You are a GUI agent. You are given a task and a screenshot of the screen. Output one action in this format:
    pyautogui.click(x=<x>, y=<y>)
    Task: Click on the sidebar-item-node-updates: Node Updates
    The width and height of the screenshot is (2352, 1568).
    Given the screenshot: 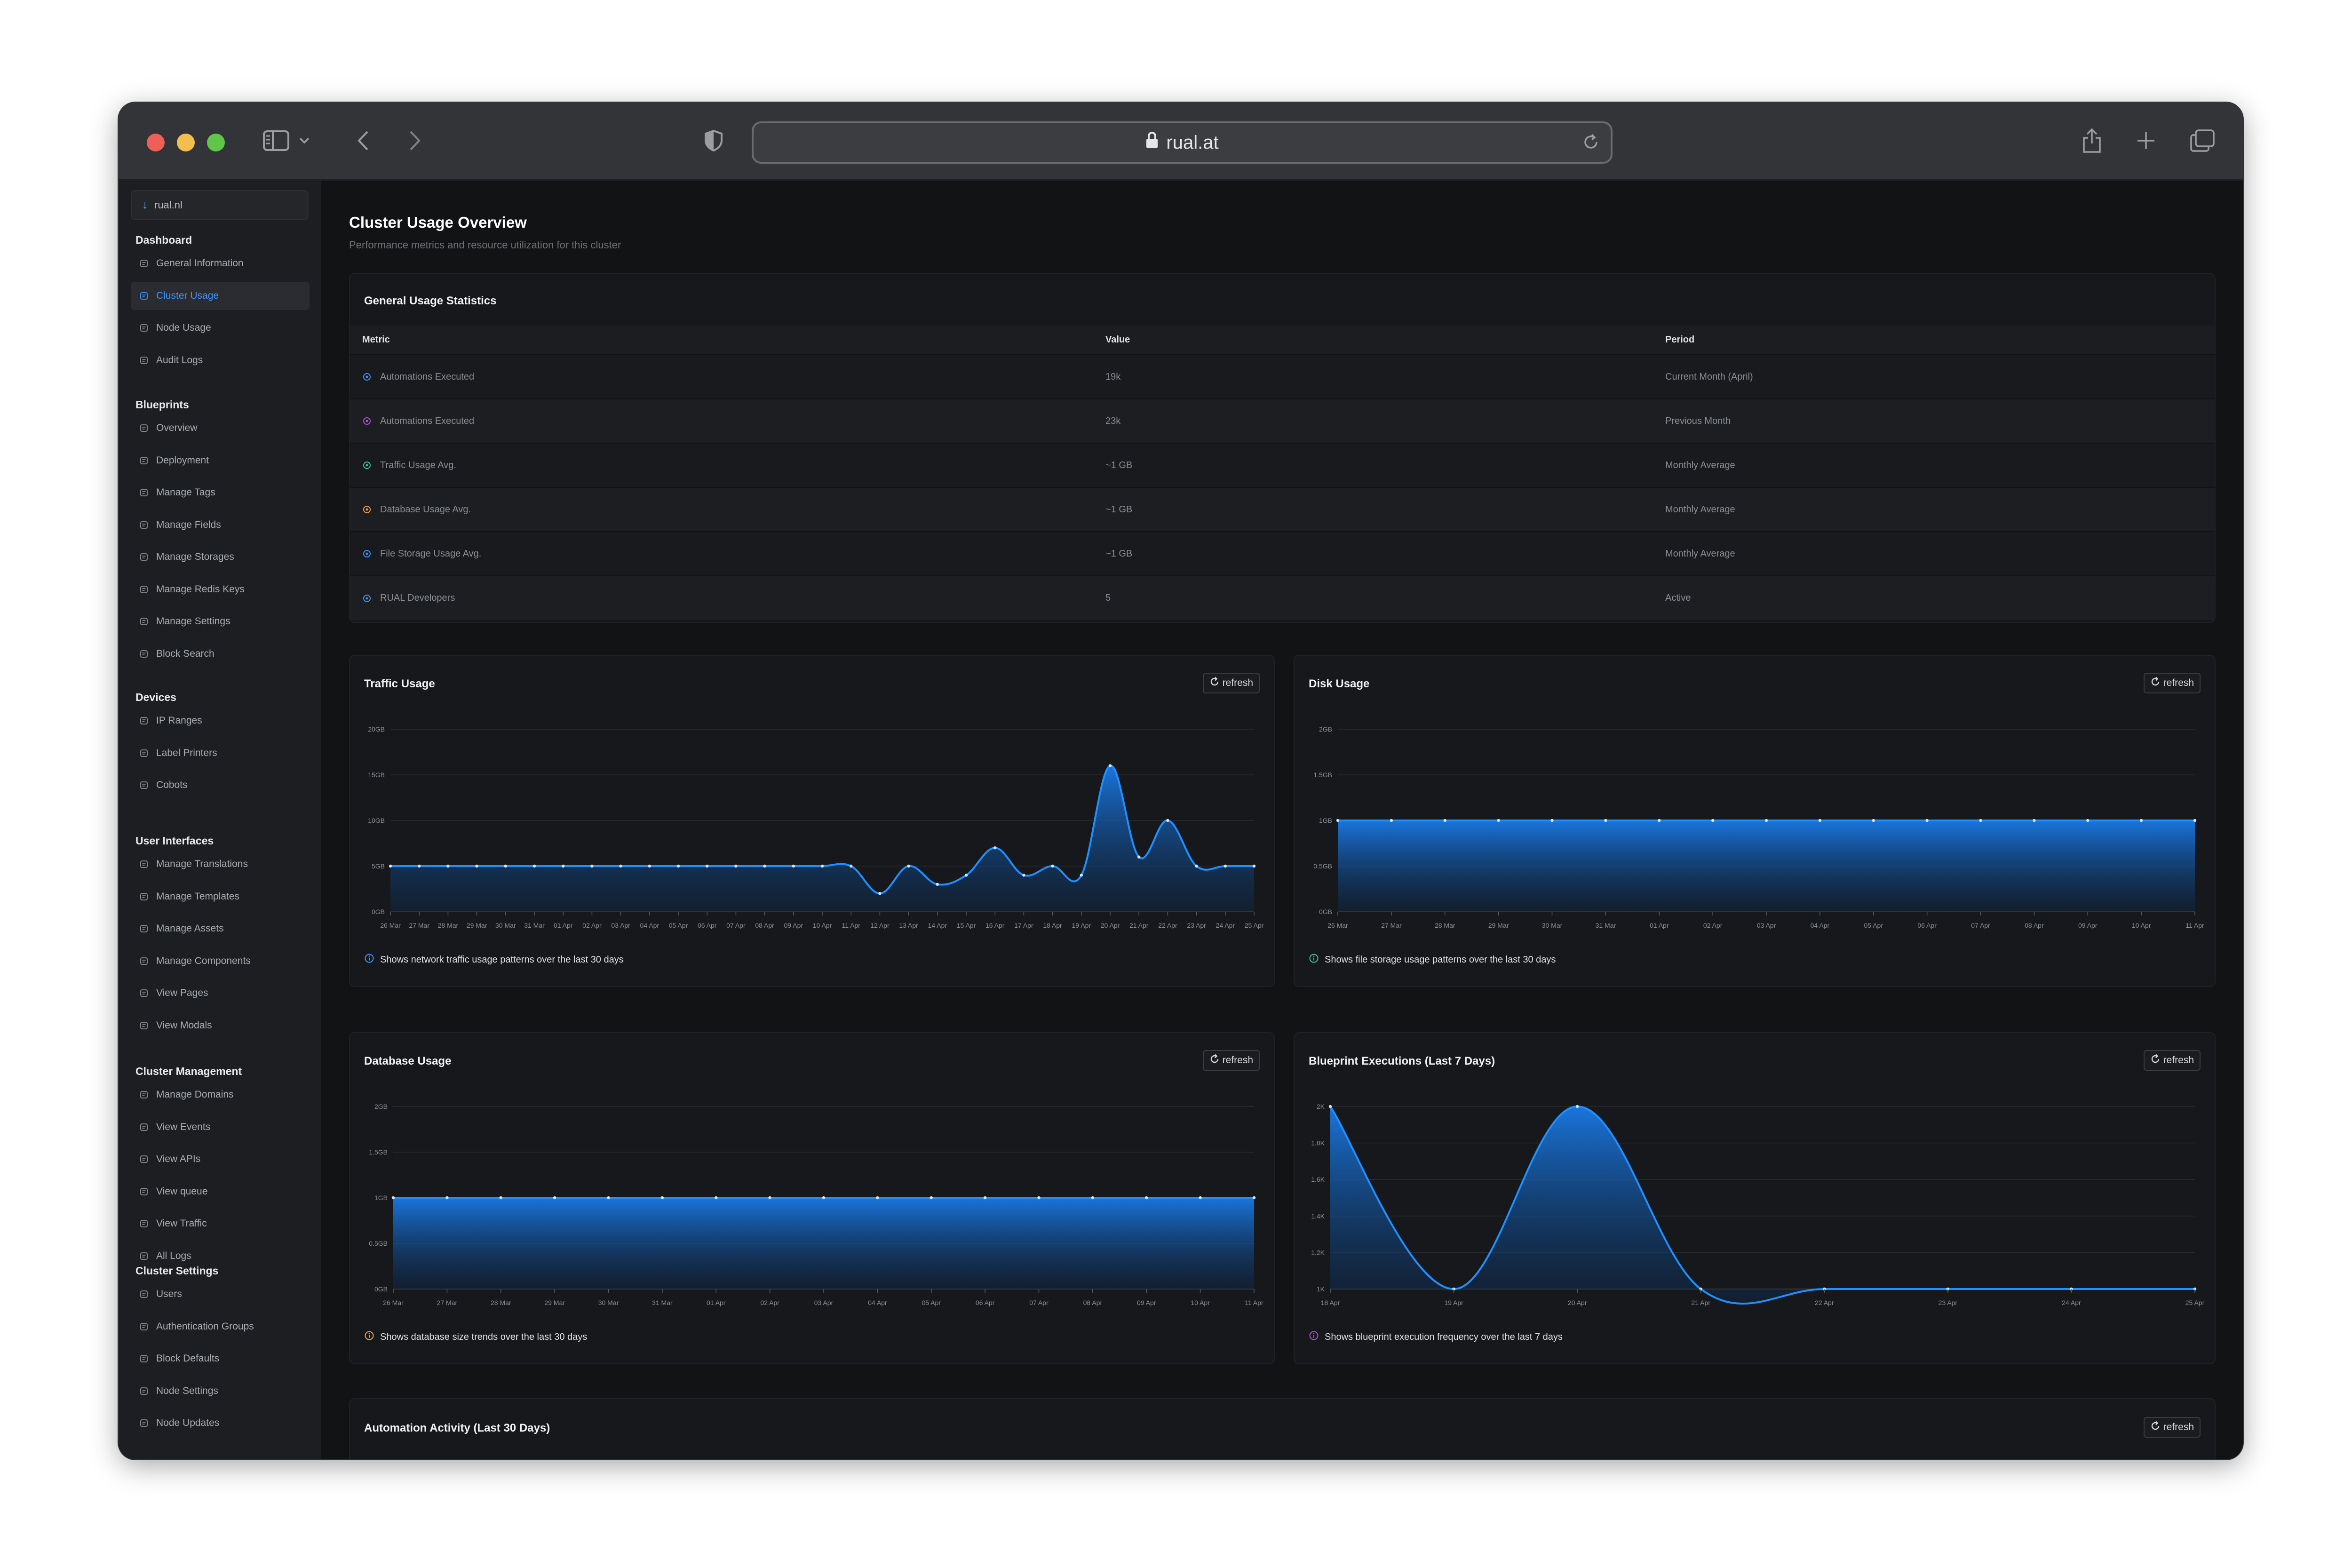 What is the action you would take?
    pyautogui.click(x=220, y=1423)
    